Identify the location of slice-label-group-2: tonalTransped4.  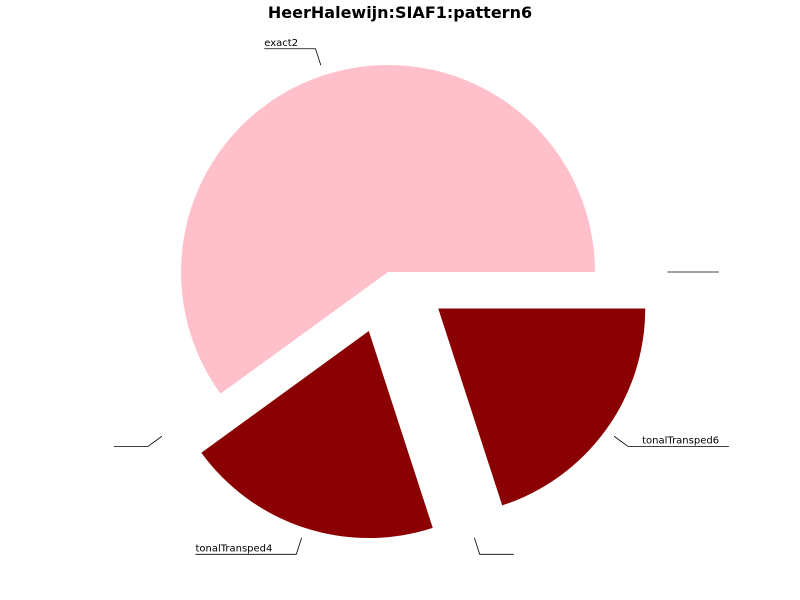
(249, 546).